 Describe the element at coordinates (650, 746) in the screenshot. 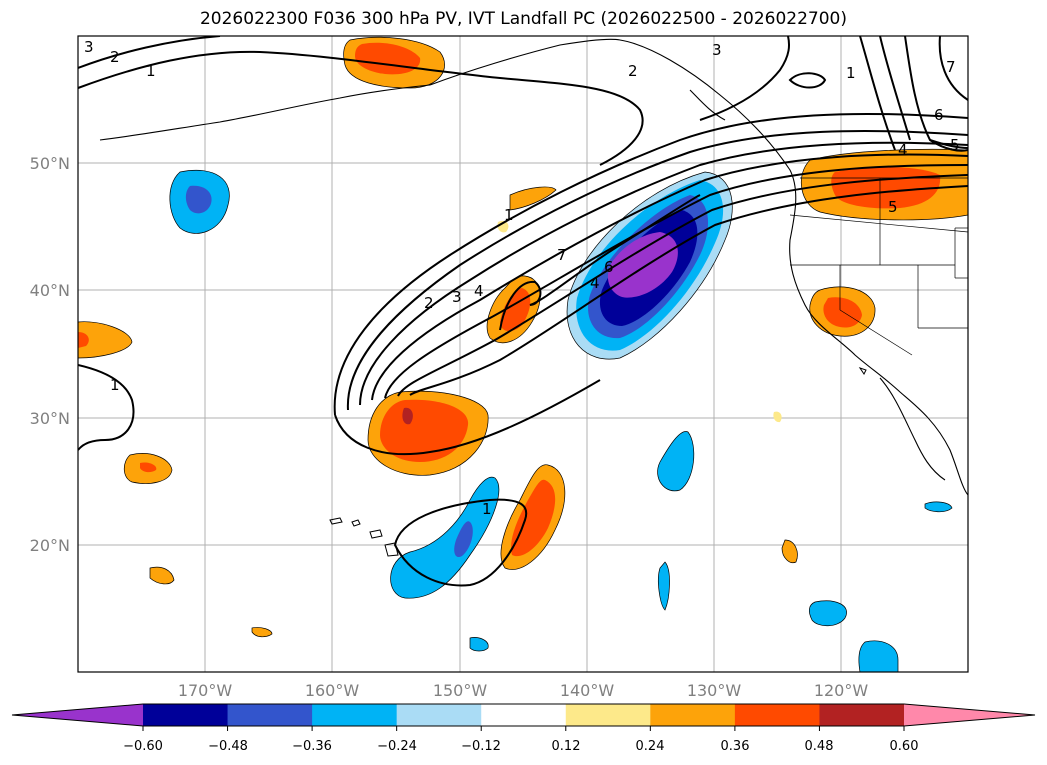

I see `colorbar-tick-label: 0.24` at that location.